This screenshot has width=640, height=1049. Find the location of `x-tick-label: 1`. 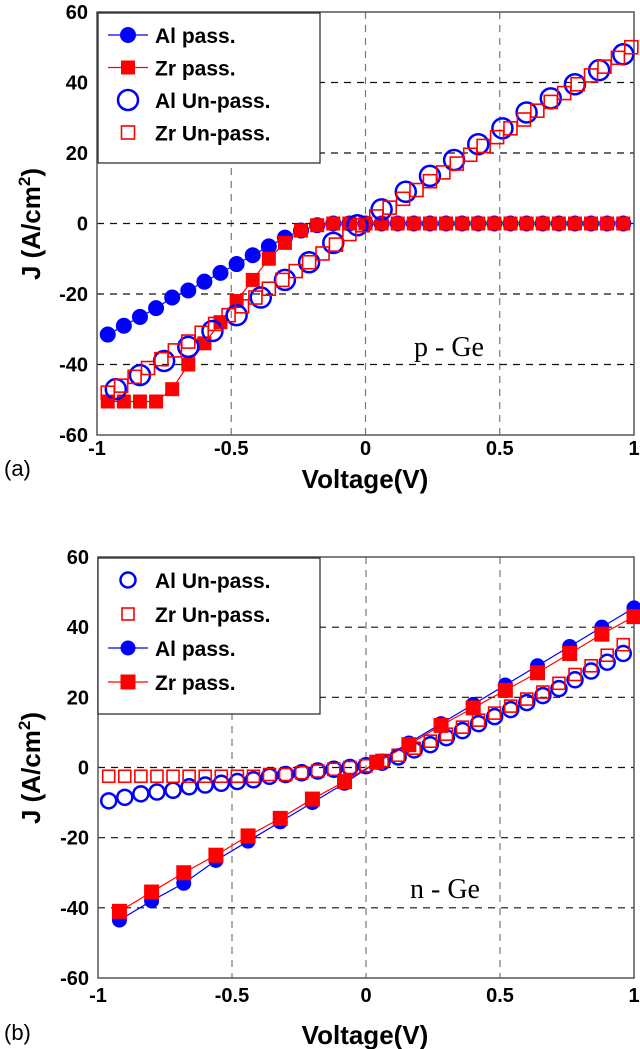

x-tick-label: 1 is located at coordinates (633, 449).